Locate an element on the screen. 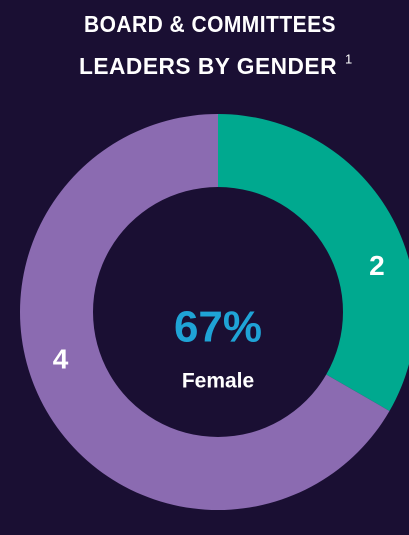 The height and width of the screenshot is (535, 409). chart-title: BOARD & COMMITTEES is located at coordinates (210, 24).